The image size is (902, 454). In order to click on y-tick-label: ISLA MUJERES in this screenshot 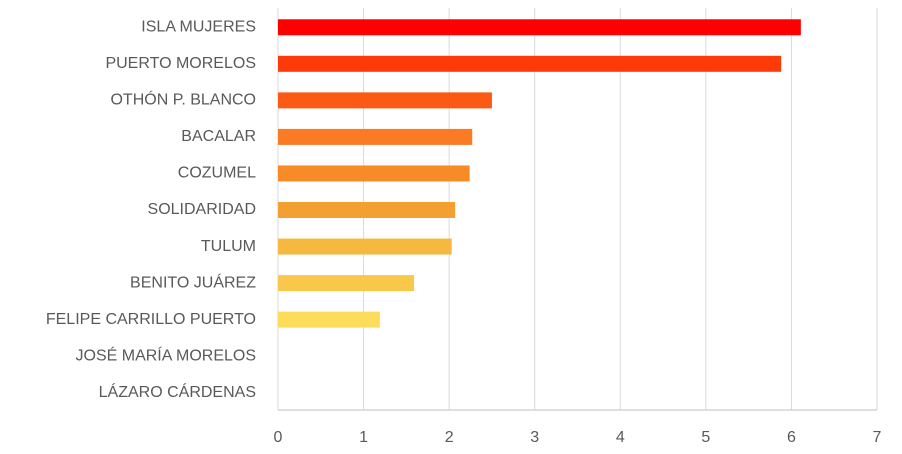, I will do `click(198, 26)`.